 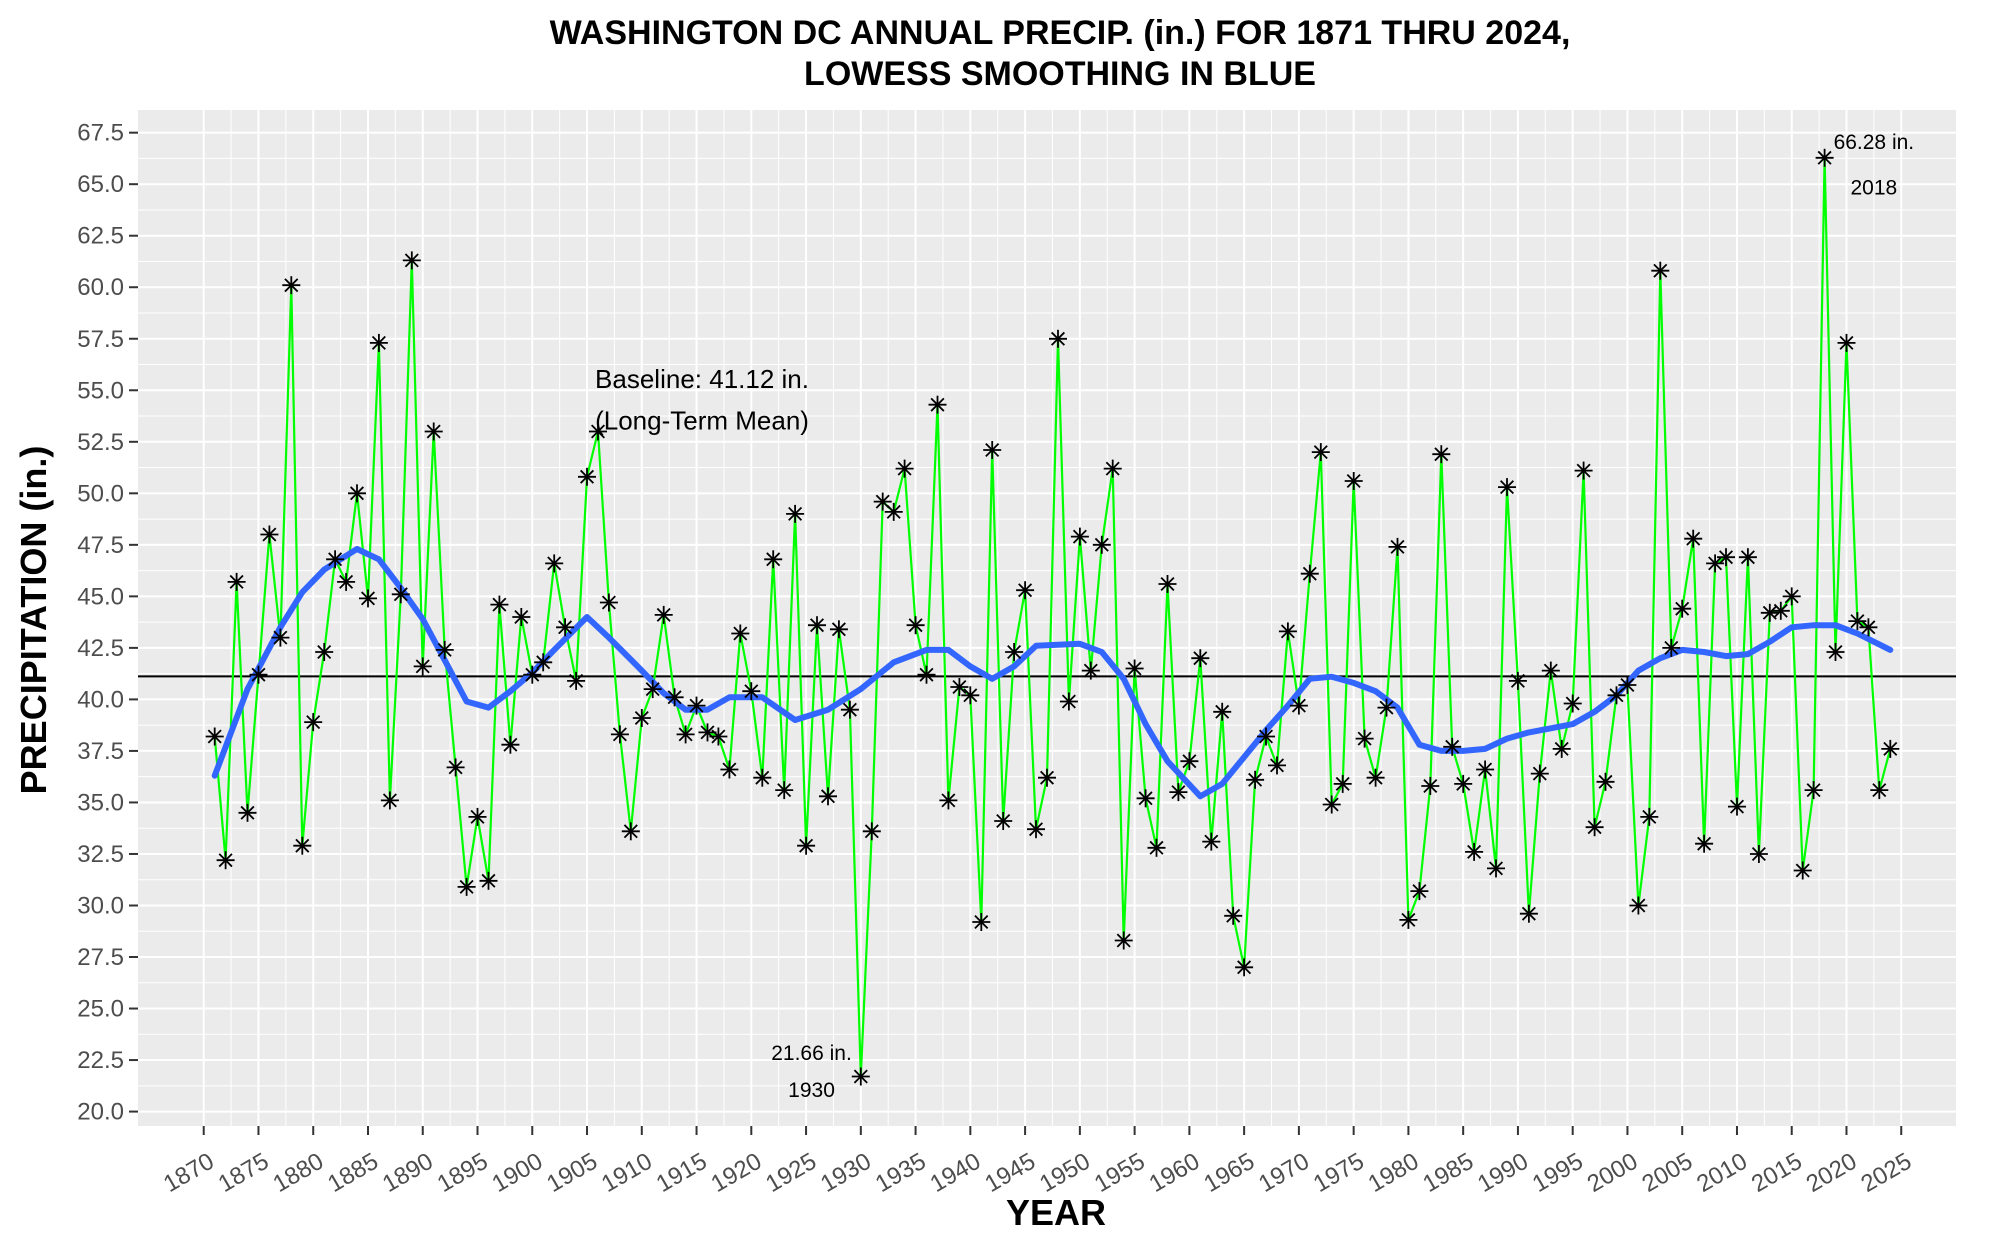 What do you see at coordinates (1056, 1212) in the screenshot?
I see `x-axis-title: YEAR` at bounding box center [1056, 1212].